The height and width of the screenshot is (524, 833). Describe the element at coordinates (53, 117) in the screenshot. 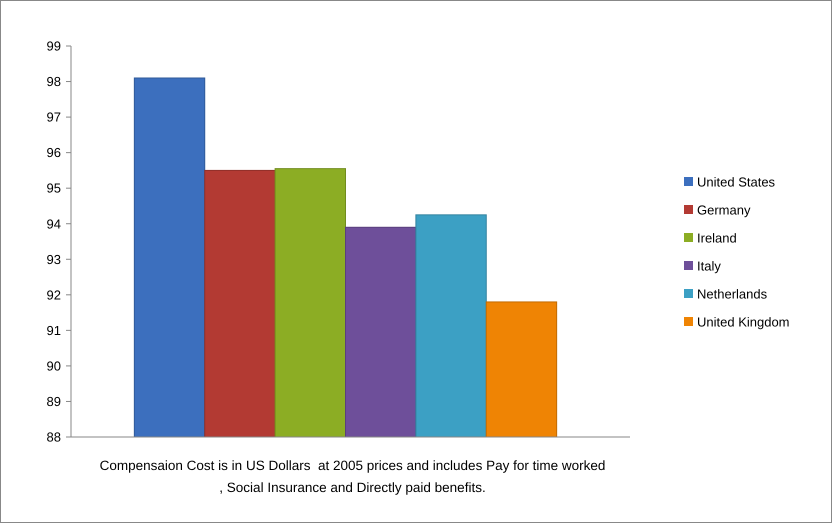

I see `y-tick-label: 97` at that location.